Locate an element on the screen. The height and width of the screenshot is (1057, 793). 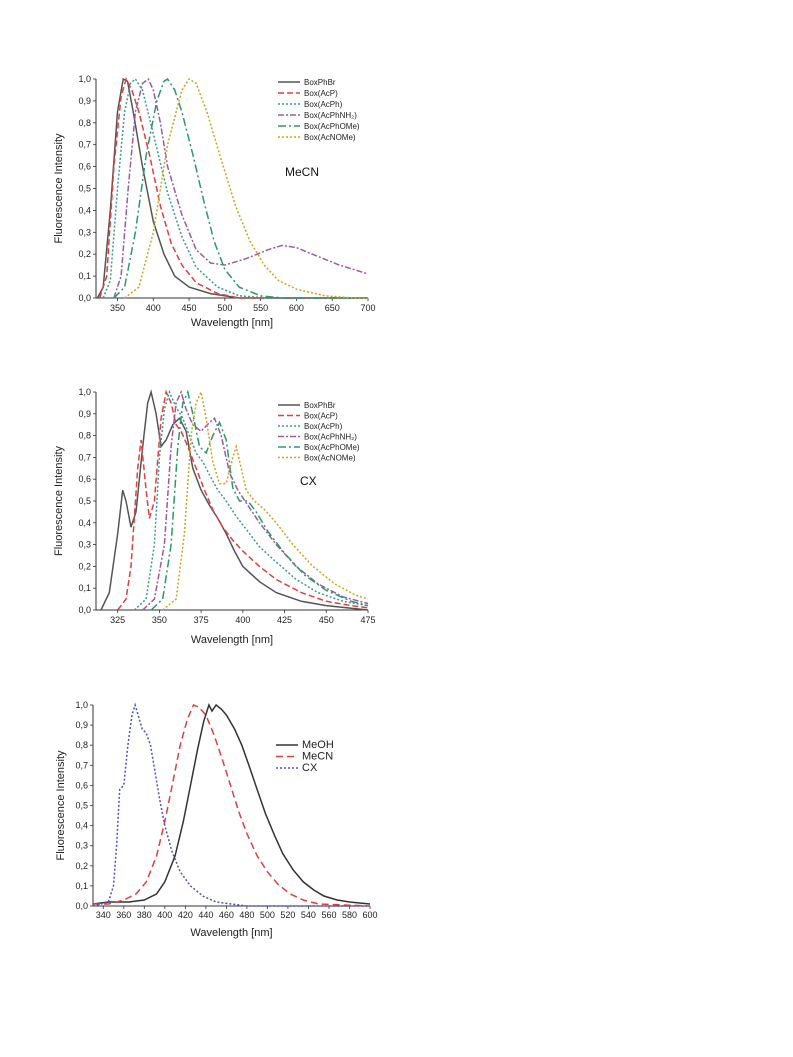
legend-label: Box(AcPh) is located at coordinates (323, 104).